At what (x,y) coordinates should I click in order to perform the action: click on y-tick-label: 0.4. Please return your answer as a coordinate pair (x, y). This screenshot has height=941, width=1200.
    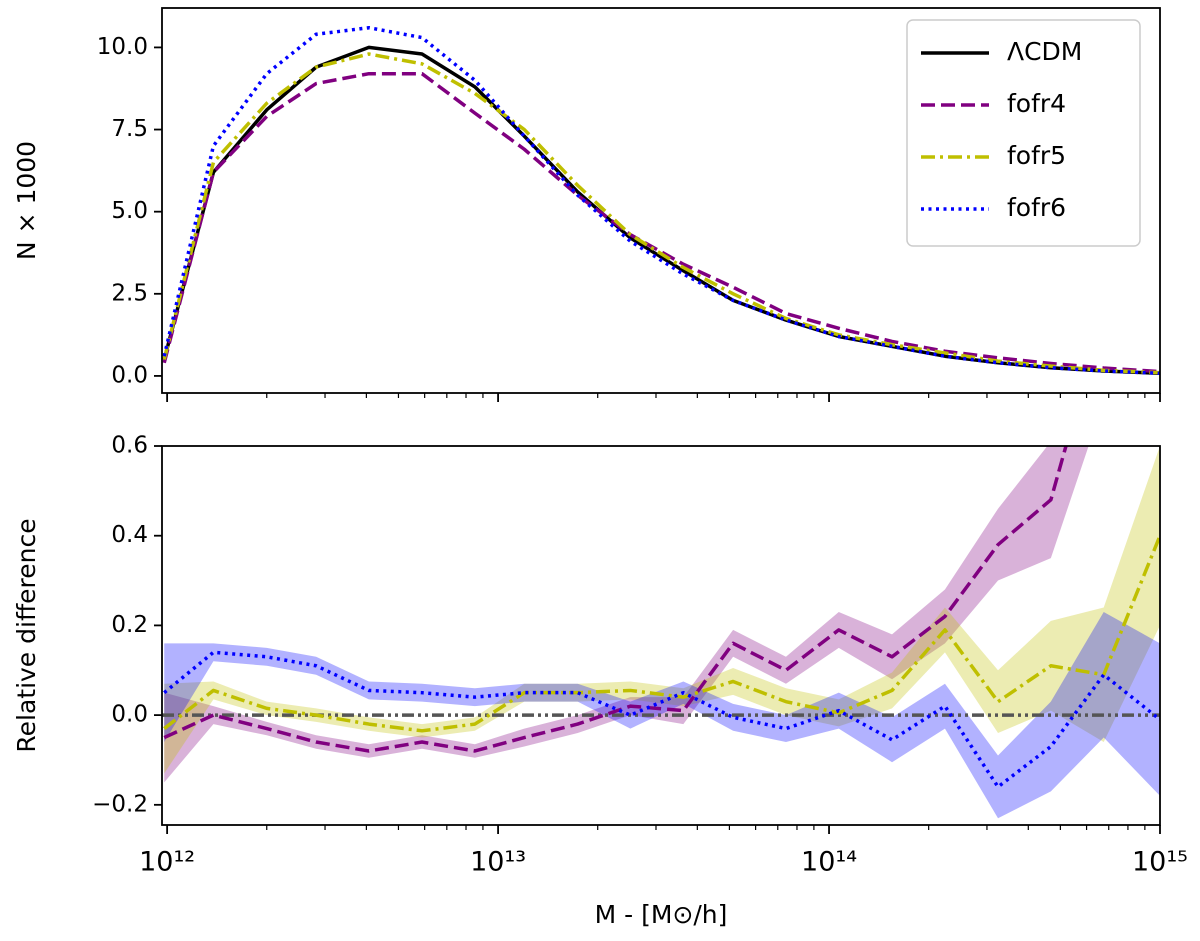
    Looking at the image, I should click on (129, 535).